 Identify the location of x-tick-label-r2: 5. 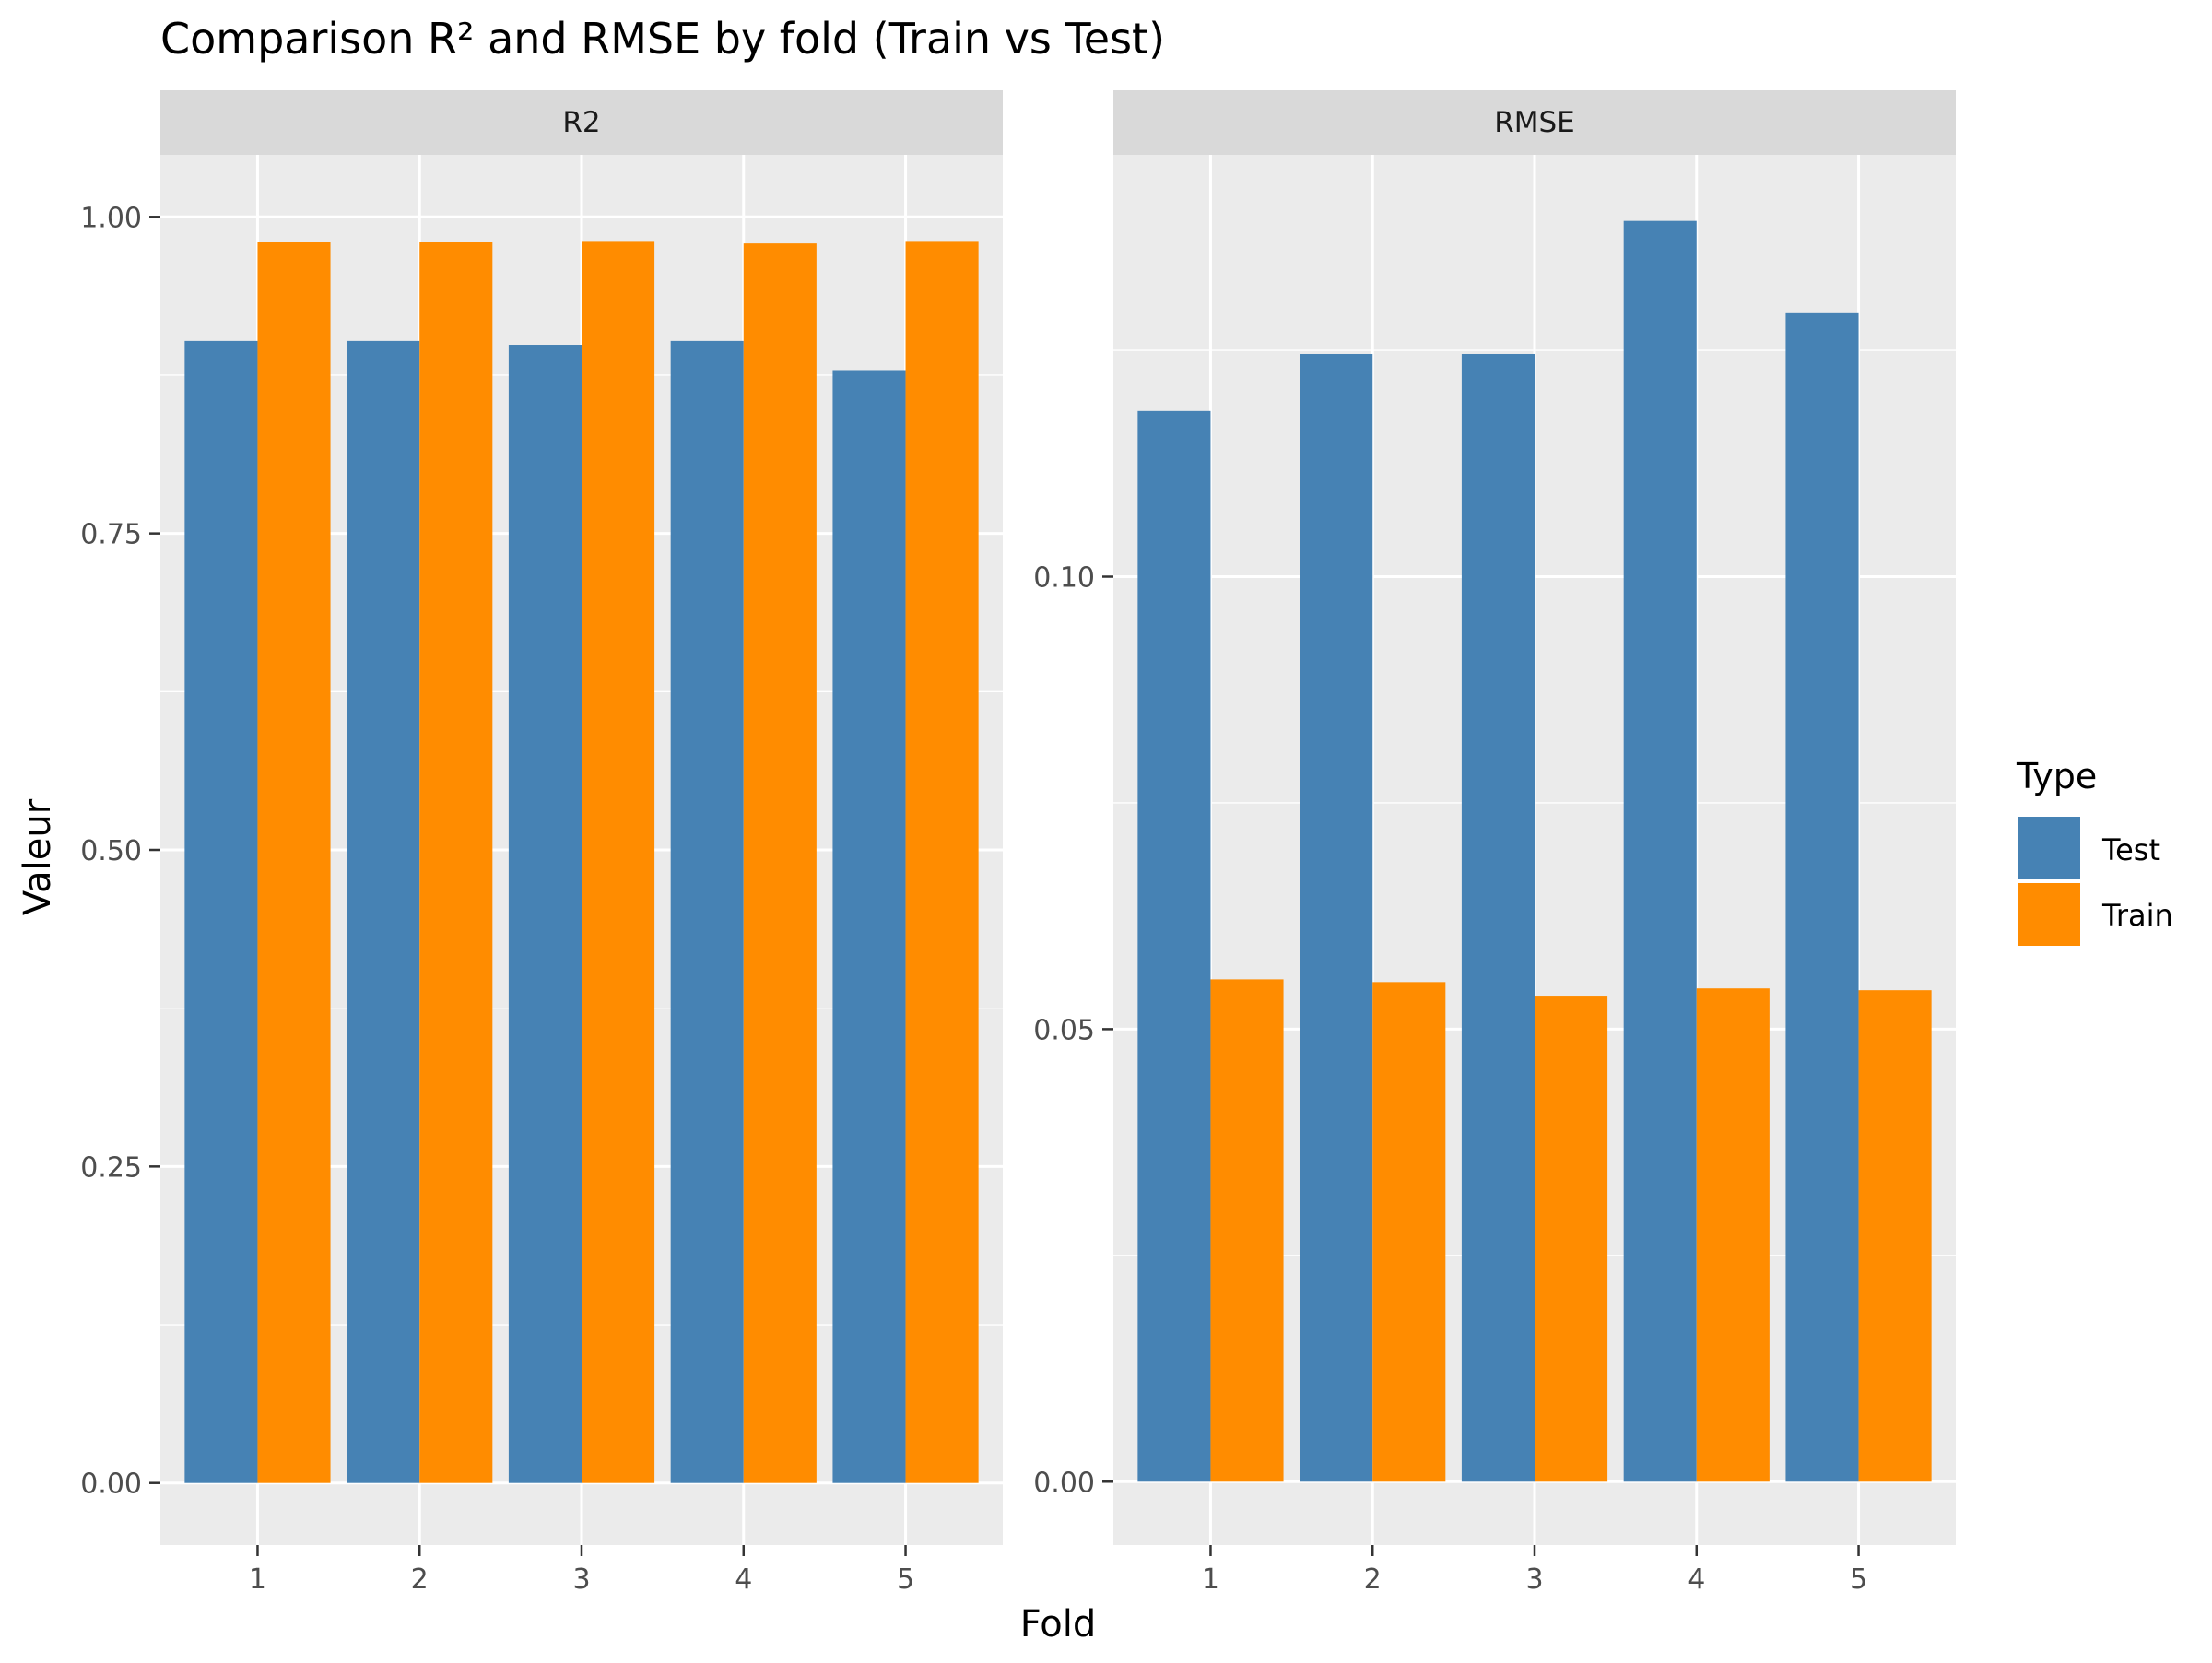
(905, 1579).